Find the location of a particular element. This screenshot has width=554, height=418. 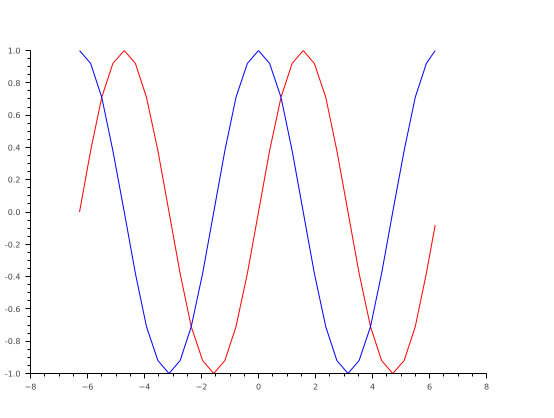

y-tick-label: 0.0 is located at coordinates (14, 212).